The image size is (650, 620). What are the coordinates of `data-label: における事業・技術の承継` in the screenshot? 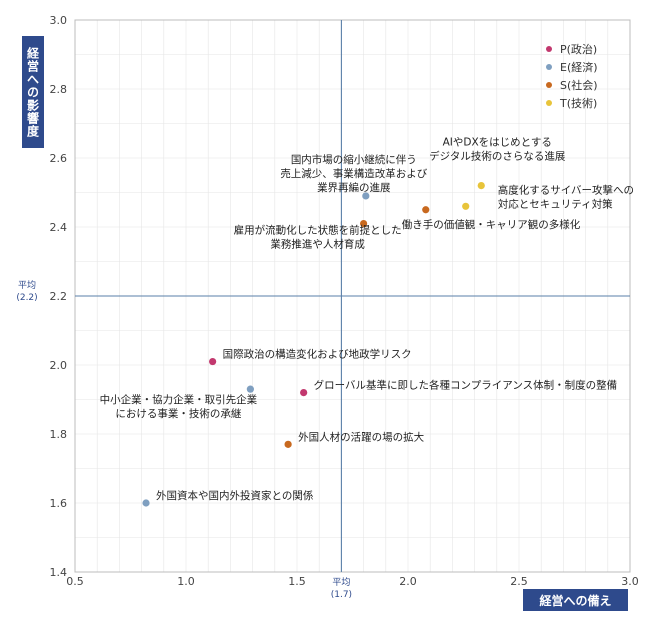 It's located at (178, 413).